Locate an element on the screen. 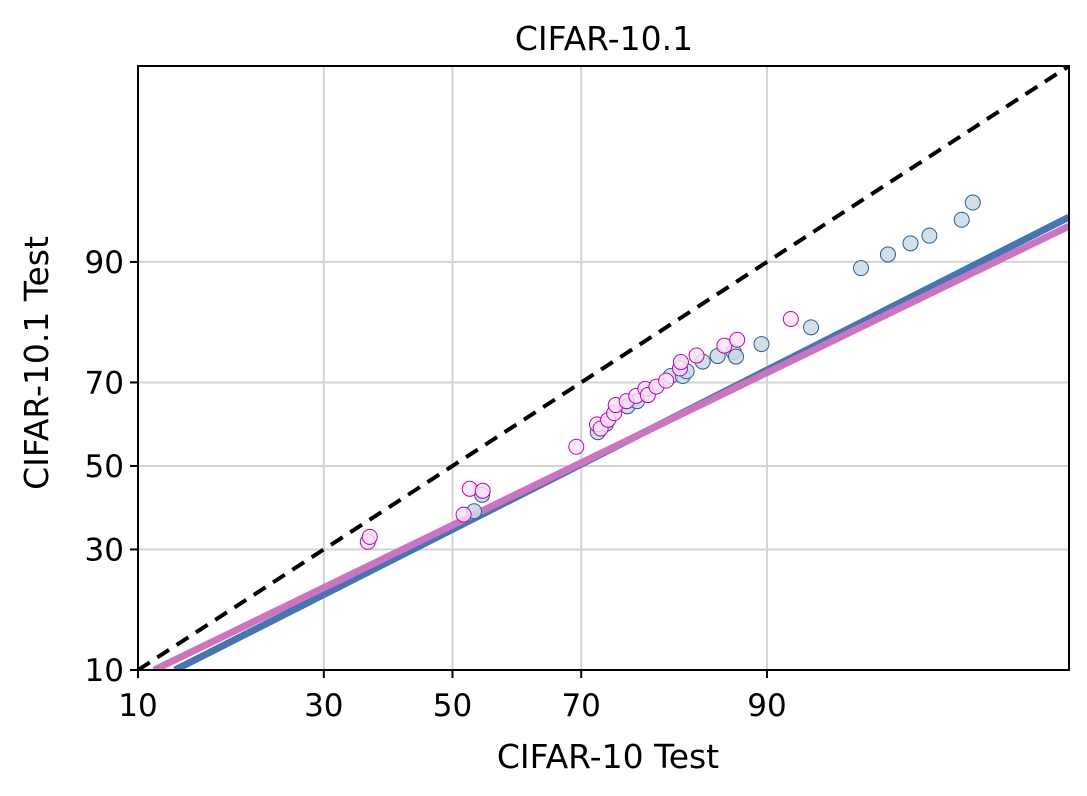  y-tick-label: 50 is located at coordinates (104, 467).